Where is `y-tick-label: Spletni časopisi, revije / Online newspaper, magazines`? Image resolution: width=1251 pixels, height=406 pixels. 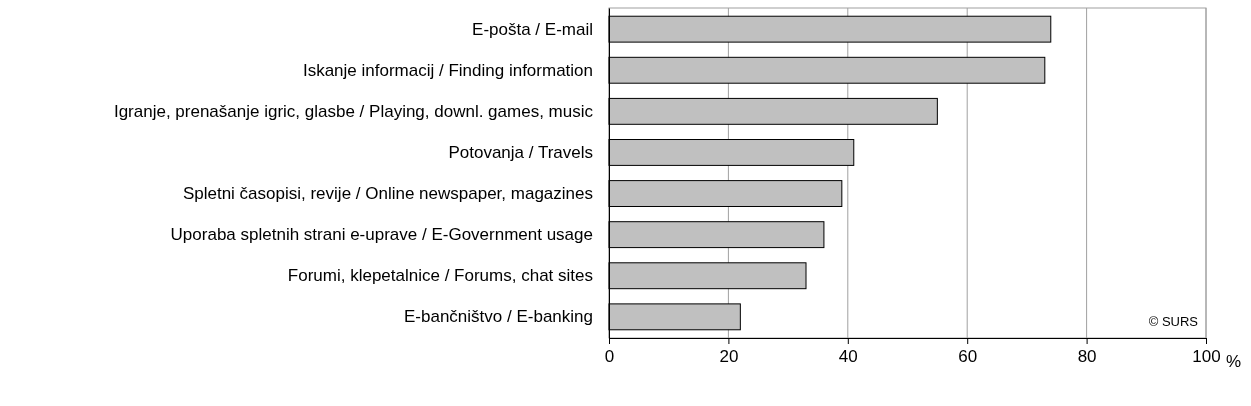 y-tick-label: Spletni časopisi, revije / Online newspaper, magazines is located at coordinates (387, 193).